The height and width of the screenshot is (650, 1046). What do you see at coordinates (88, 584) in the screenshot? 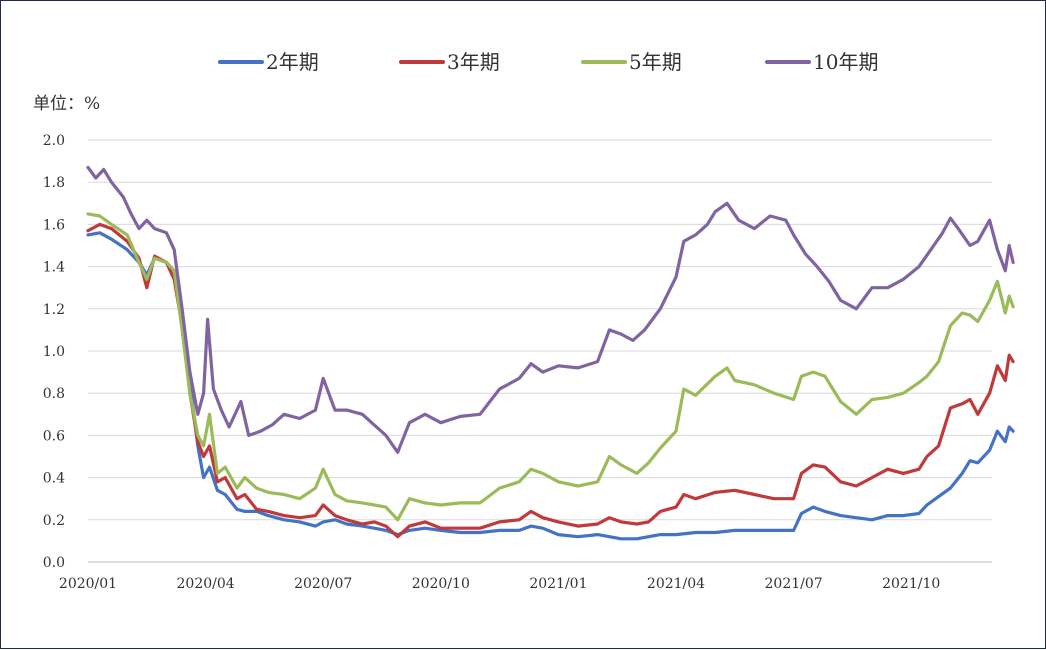
I see `x-tick-label: 2020/01` at bounding box center [88, 584].